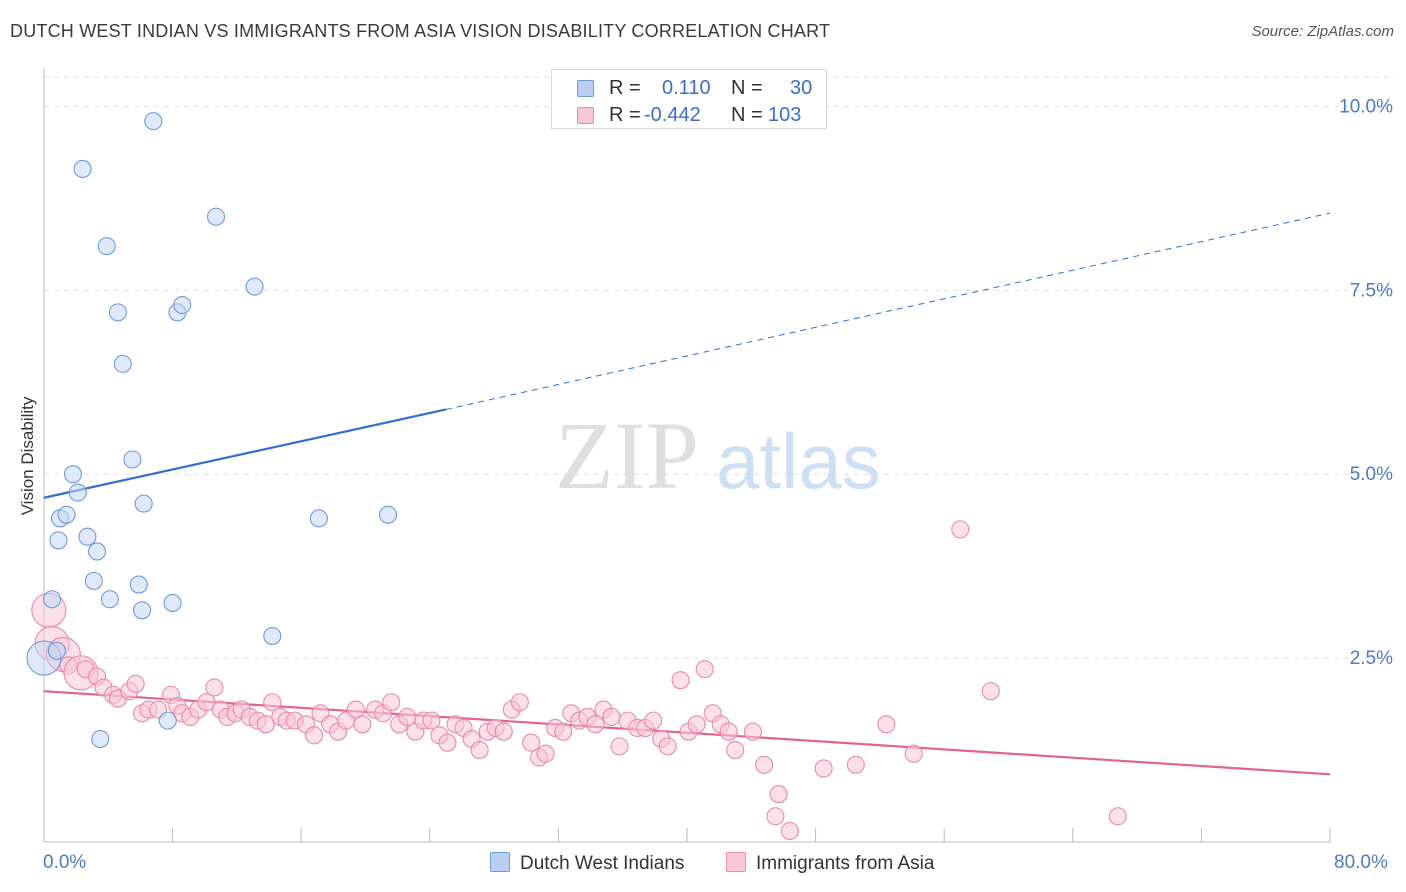 The height and width of the screenshot is (892, 1406). I want to click on correlation-legend: R = 0.110 N = 30 R = -0.442 N = 103, so click(689, 99).